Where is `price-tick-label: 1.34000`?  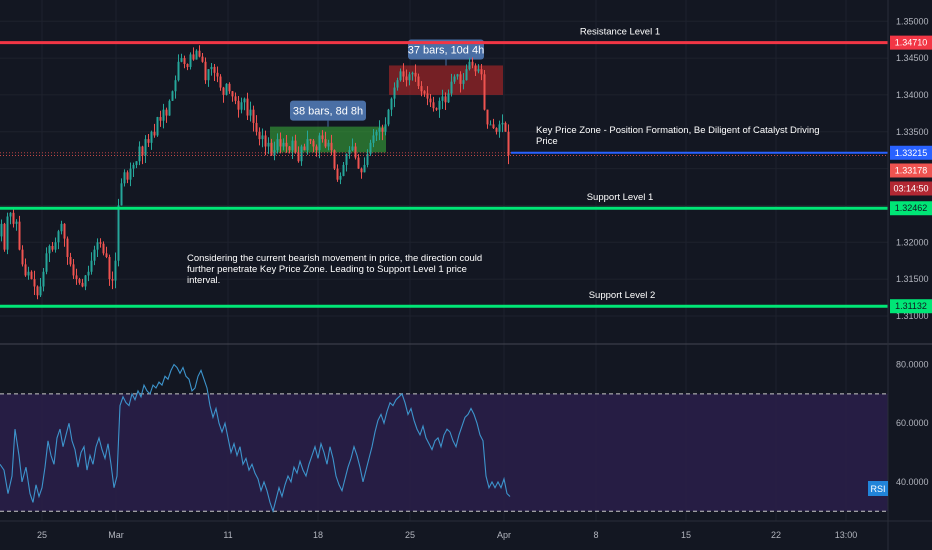 price-tick-label: 1.34000 is located at coordinates (912, 95).